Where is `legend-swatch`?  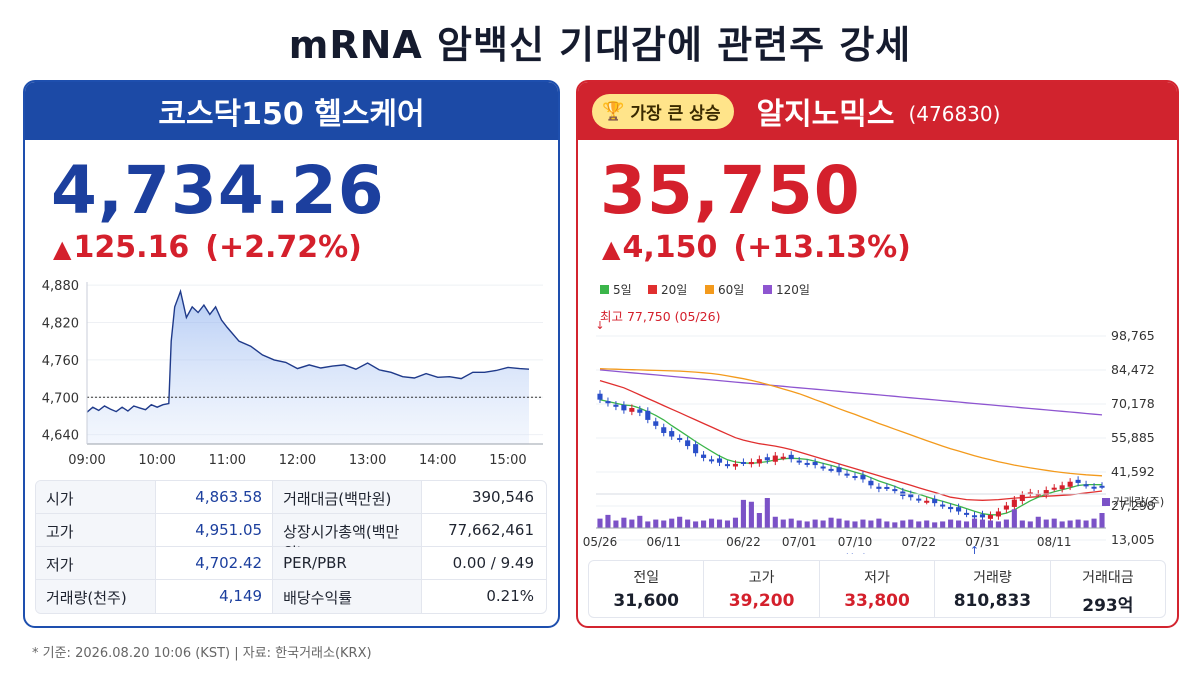
legend-swatch is located at coordinates (604, 289).